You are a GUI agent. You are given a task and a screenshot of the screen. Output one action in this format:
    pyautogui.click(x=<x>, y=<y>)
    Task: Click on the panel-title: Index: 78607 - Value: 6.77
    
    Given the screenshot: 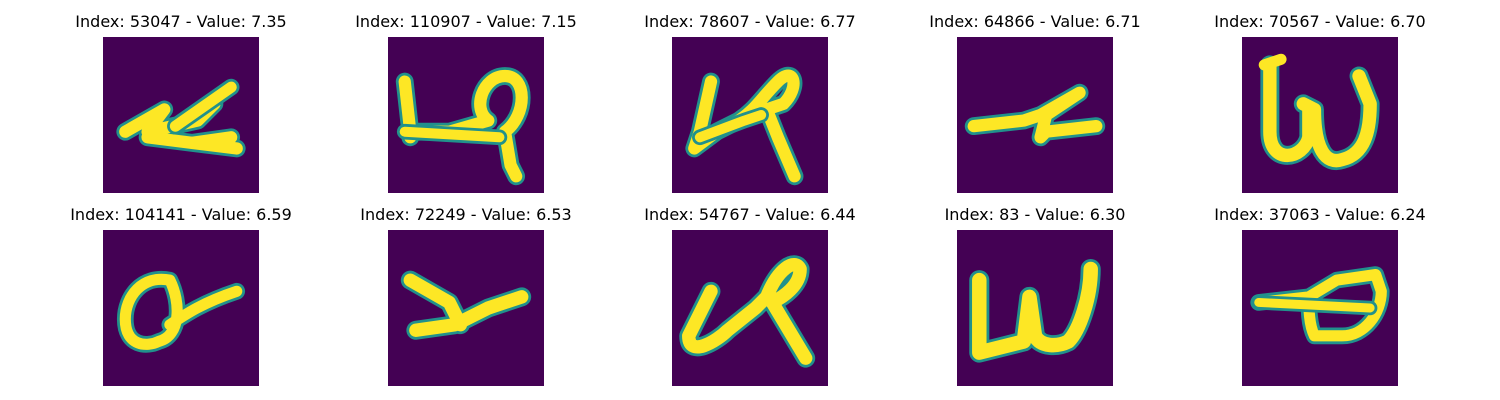 What is the action you would take?
    pyautogui.click(x=750, y=21)
    